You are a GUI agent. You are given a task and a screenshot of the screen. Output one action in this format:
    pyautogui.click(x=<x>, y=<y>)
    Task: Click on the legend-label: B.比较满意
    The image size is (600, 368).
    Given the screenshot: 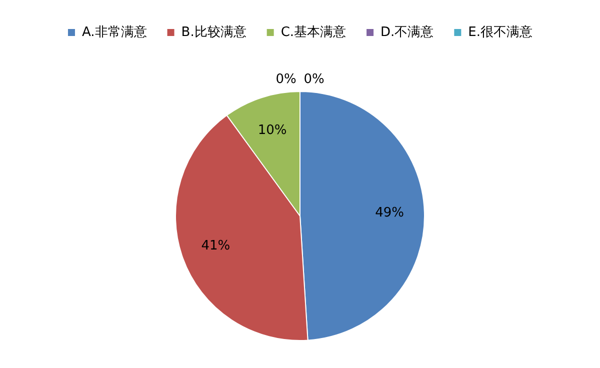 What is the action you would take?
    pyautogui.click(x=213, y=32)
    